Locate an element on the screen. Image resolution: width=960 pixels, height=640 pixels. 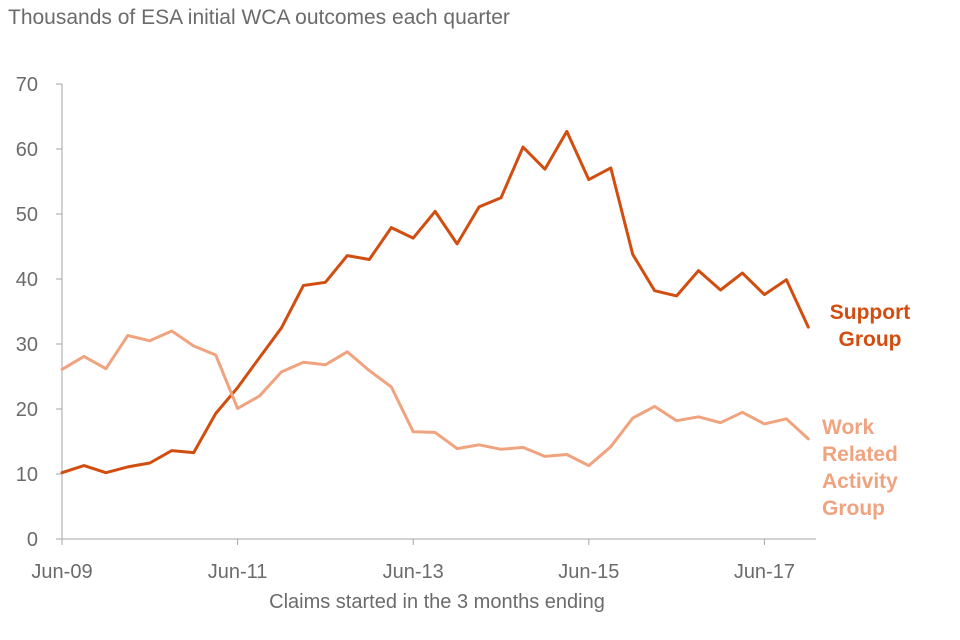
y-tick-label: 60 is located at coordinates (27, 150).